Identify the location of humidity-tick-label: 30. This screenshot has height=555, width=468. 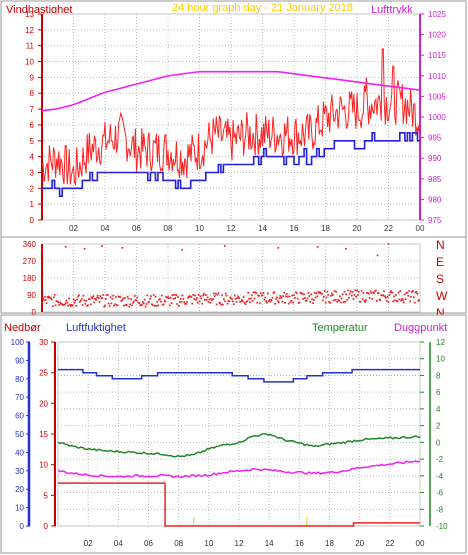
(43, 342).